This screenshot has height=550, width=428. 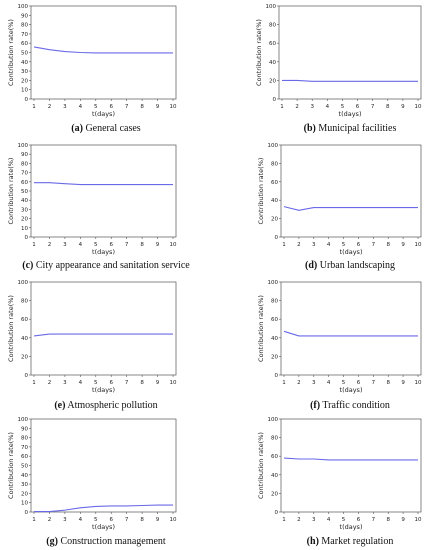 What do you see at coordinates (350, 405) in the screenshot?
I see `panel-caption: (f) Traffic condition` at bounding box center [350, 405].